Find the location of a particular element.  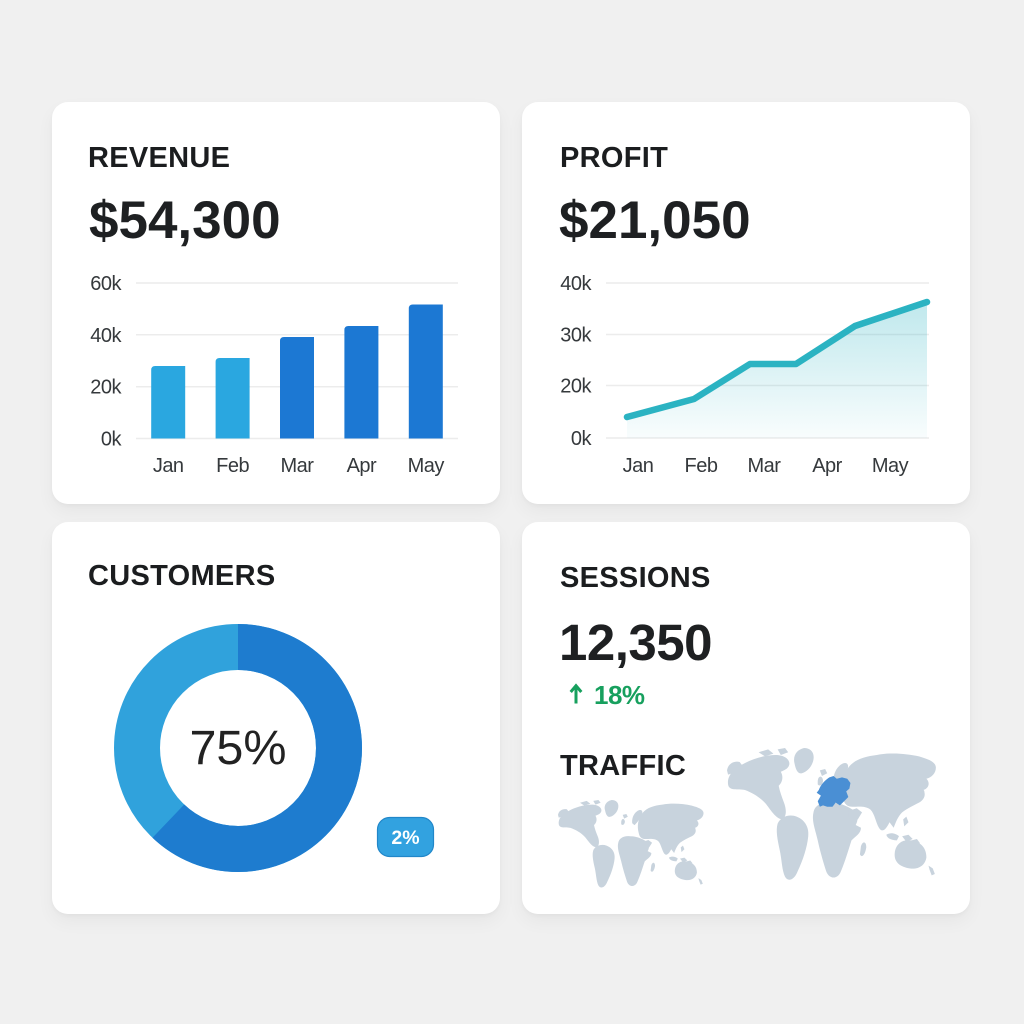

svg-text: 2% is located at coordinates (405, 838).